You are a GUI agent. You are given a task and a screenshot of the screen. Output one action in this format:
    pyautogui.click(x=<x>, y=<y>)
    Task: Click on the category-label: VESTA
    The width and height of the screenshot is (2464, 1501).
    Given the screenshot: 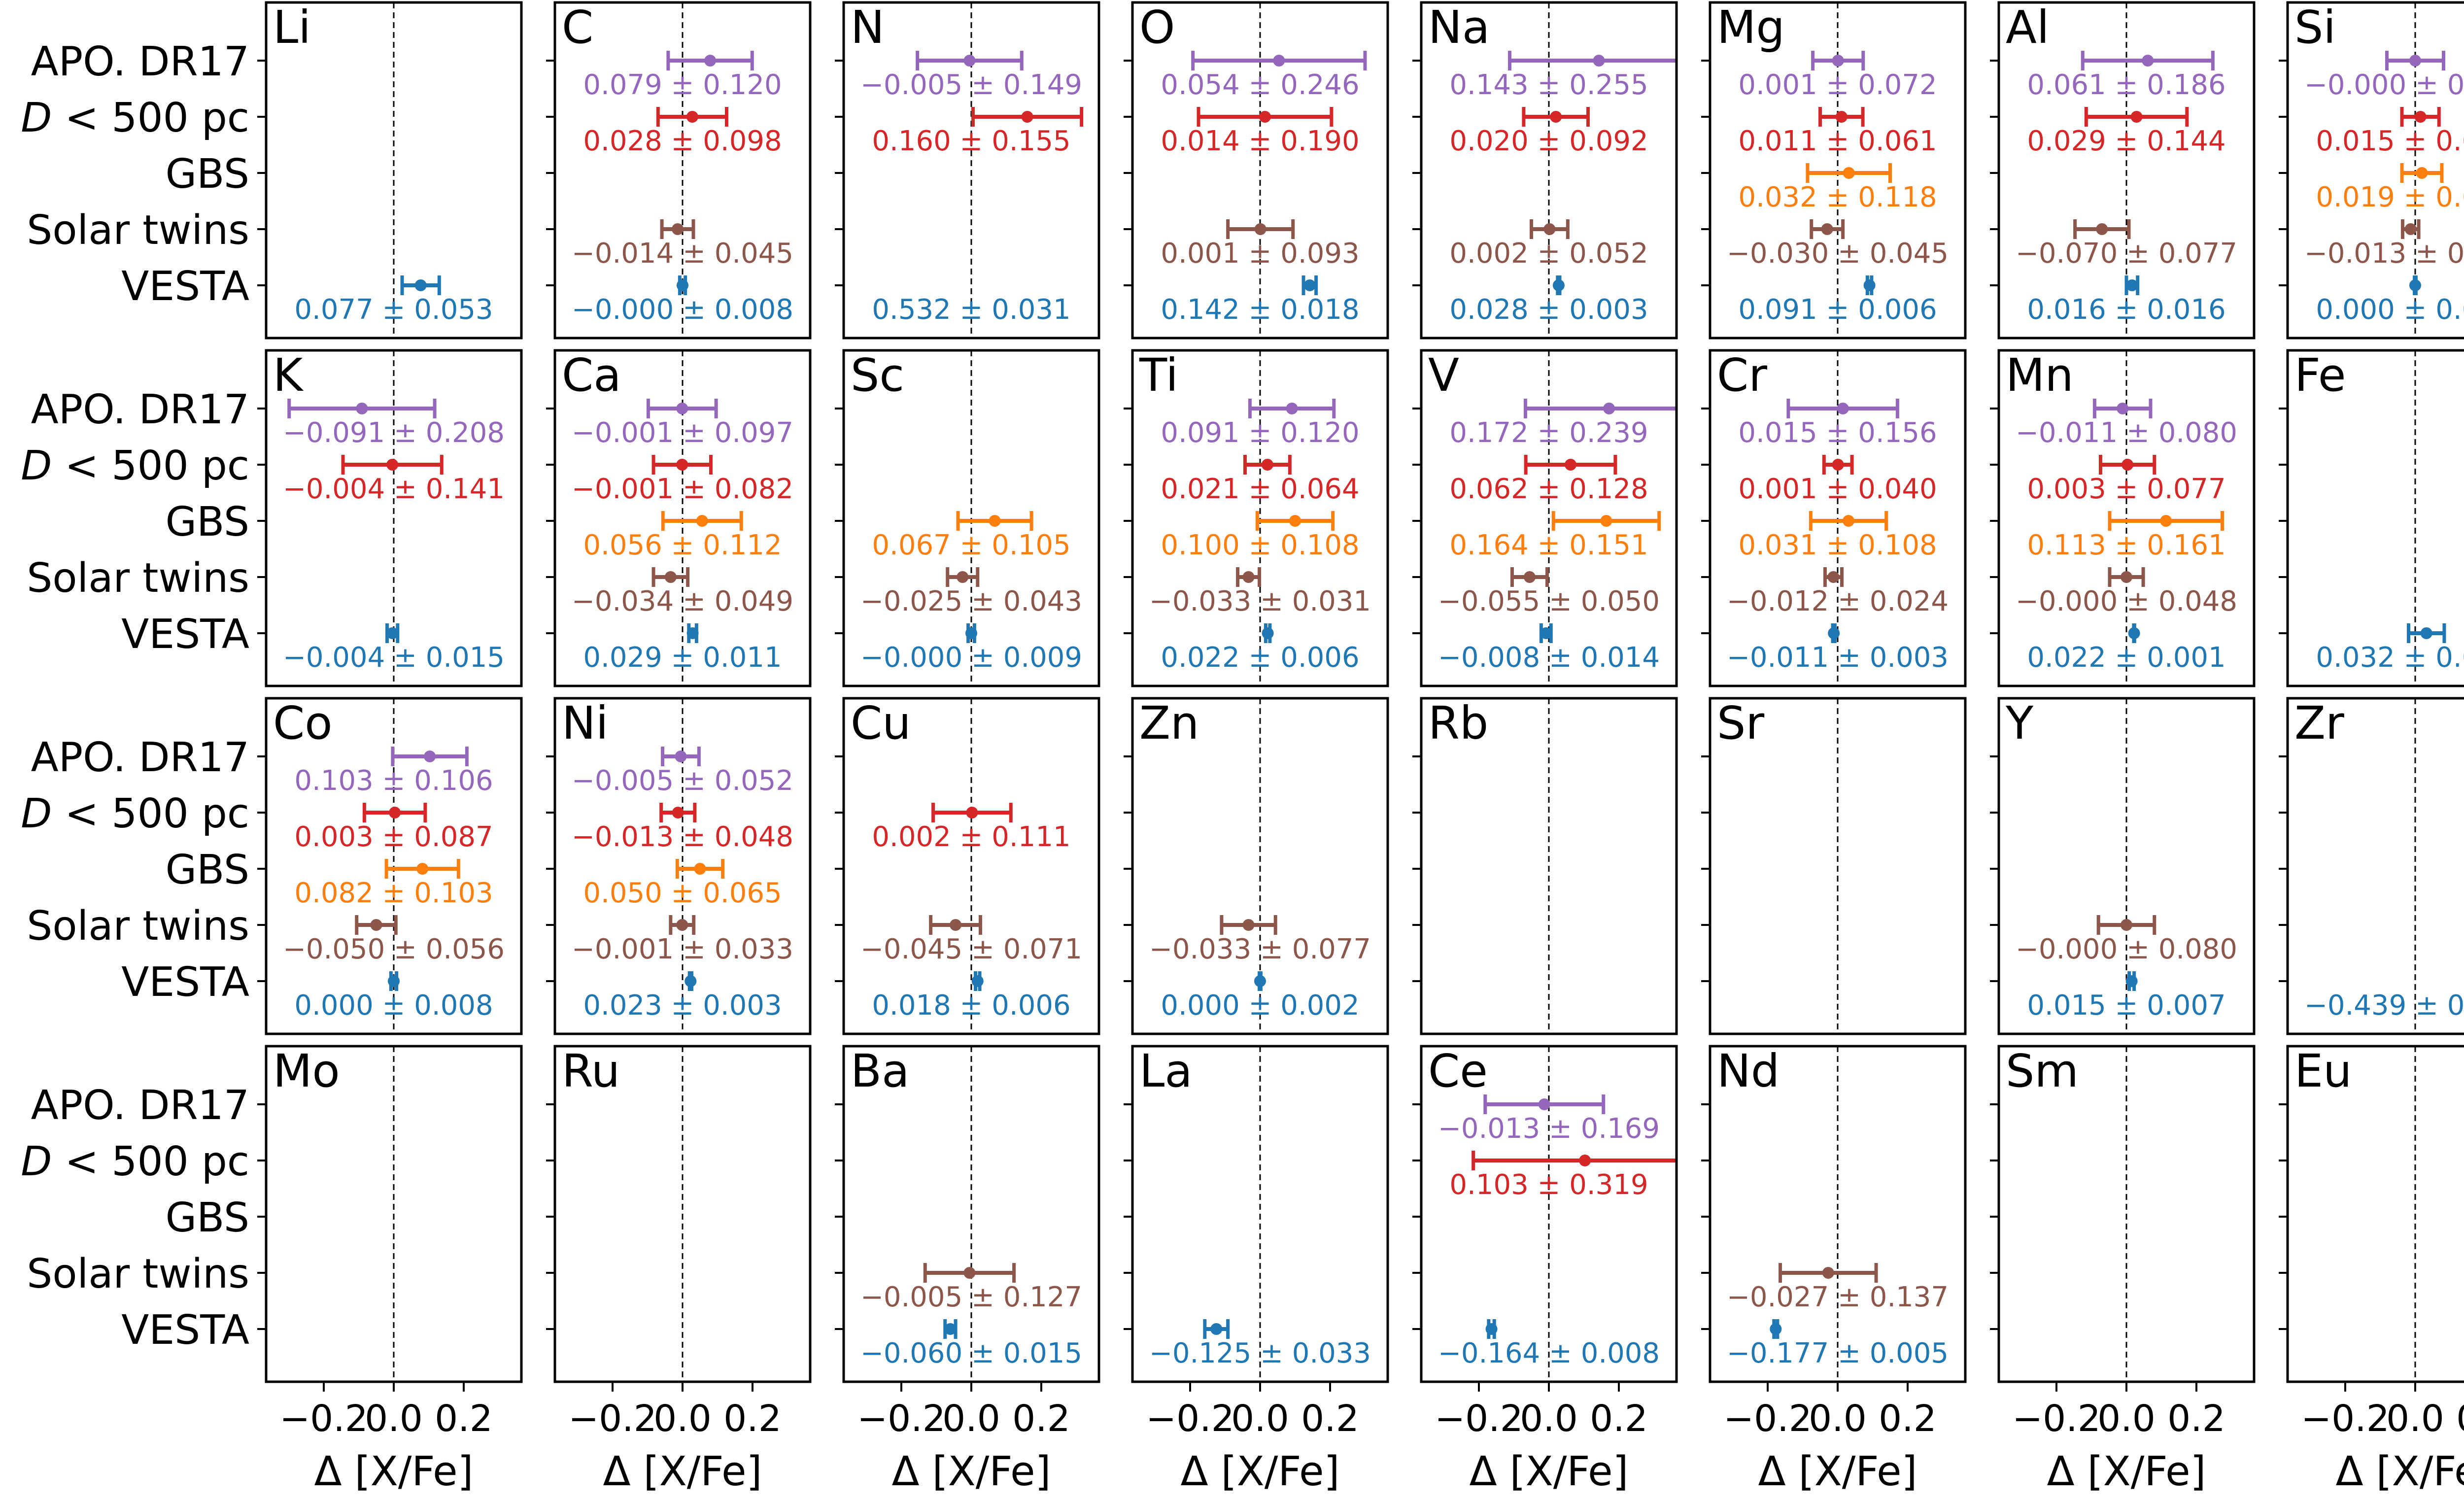 What is the action you would take?
    pyautogui.click(x=185, y=982)
    